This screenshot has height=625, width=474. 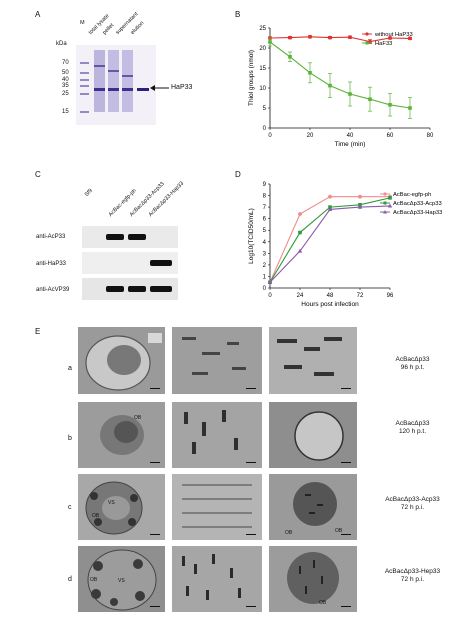 I want to click on panel-d-label: D, so click(x=238, y=174).